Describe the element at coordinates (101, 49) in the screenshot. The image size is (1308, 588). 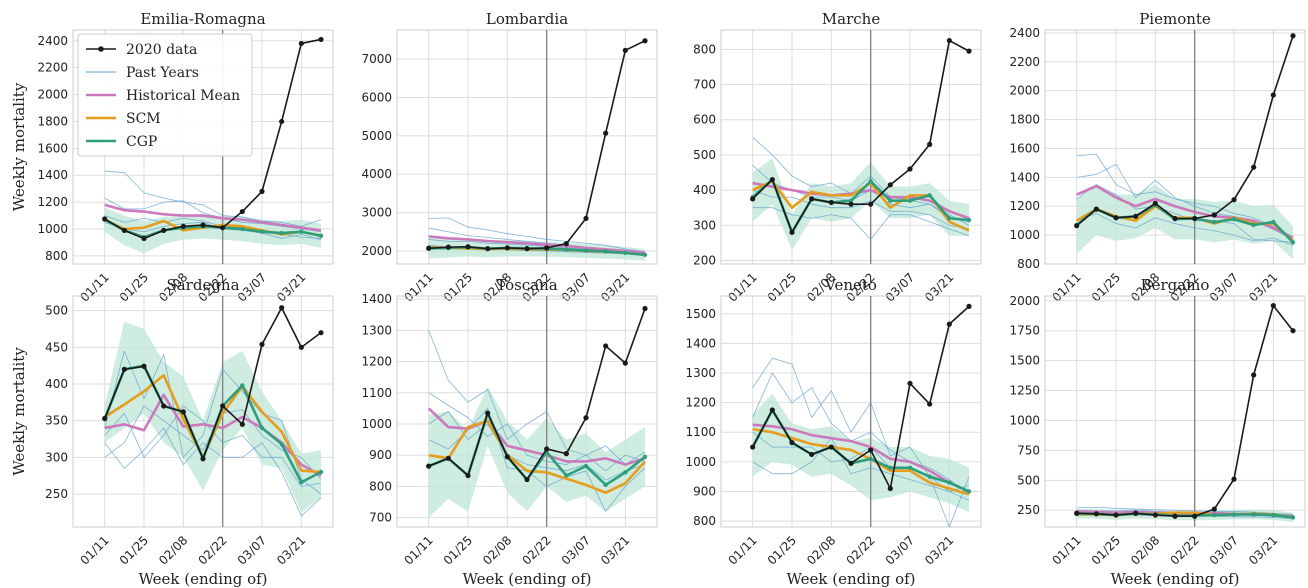
I see `legend-marker` at that location.